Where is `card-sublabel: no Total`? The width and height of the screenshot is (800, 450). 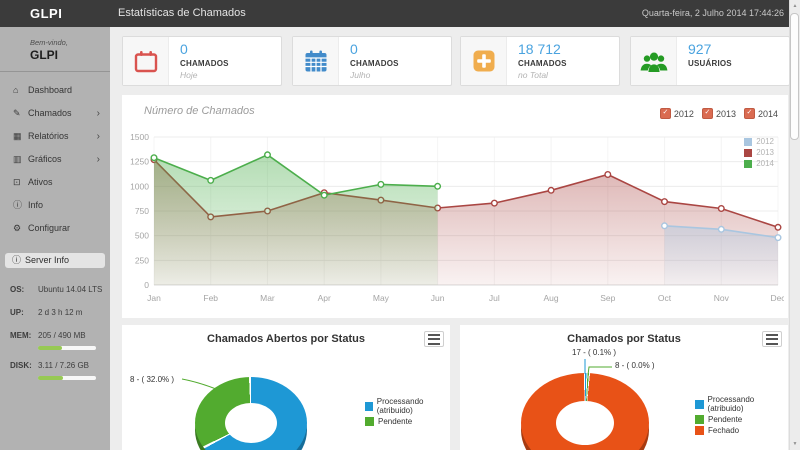
card-sublabel: no Total is located at coordinates (533, 75).